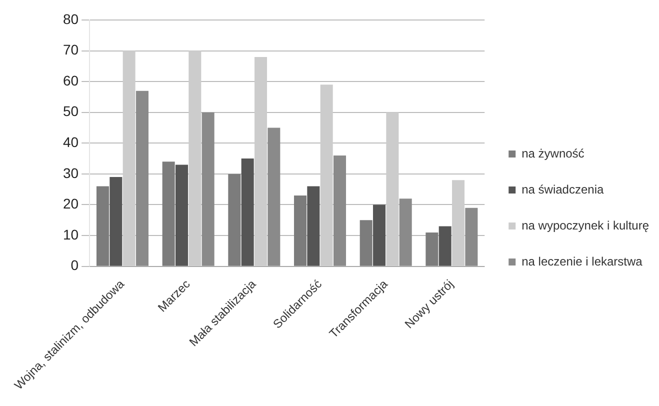 The height and width of the screenshot is (406, 659). I want to click on y-tick-label: 20, so click(70, 204).